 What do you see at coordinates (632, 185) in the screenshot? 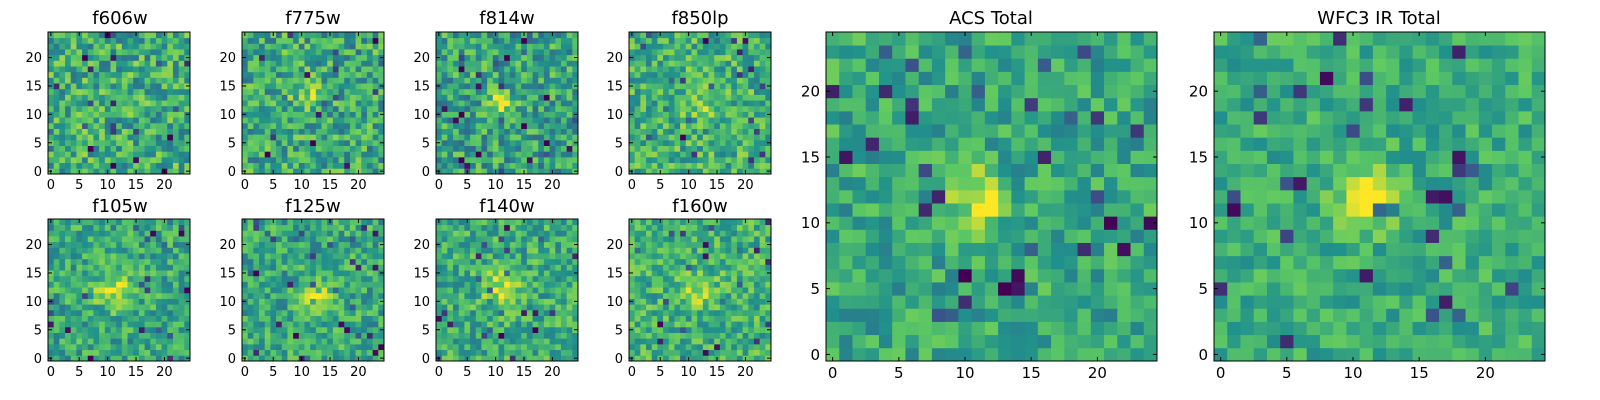
I see `x-tick-label: 0` at bounding box center [632, 185].